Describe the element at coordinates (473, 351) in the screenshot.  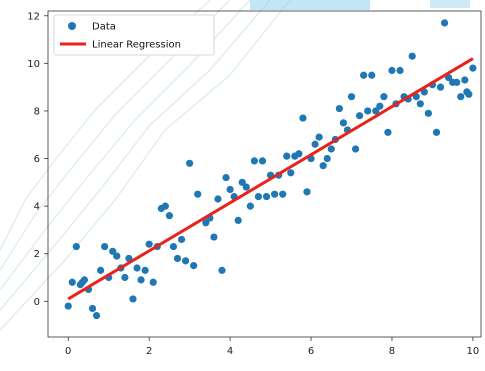
I see `x-tick-label: 10` at that location.